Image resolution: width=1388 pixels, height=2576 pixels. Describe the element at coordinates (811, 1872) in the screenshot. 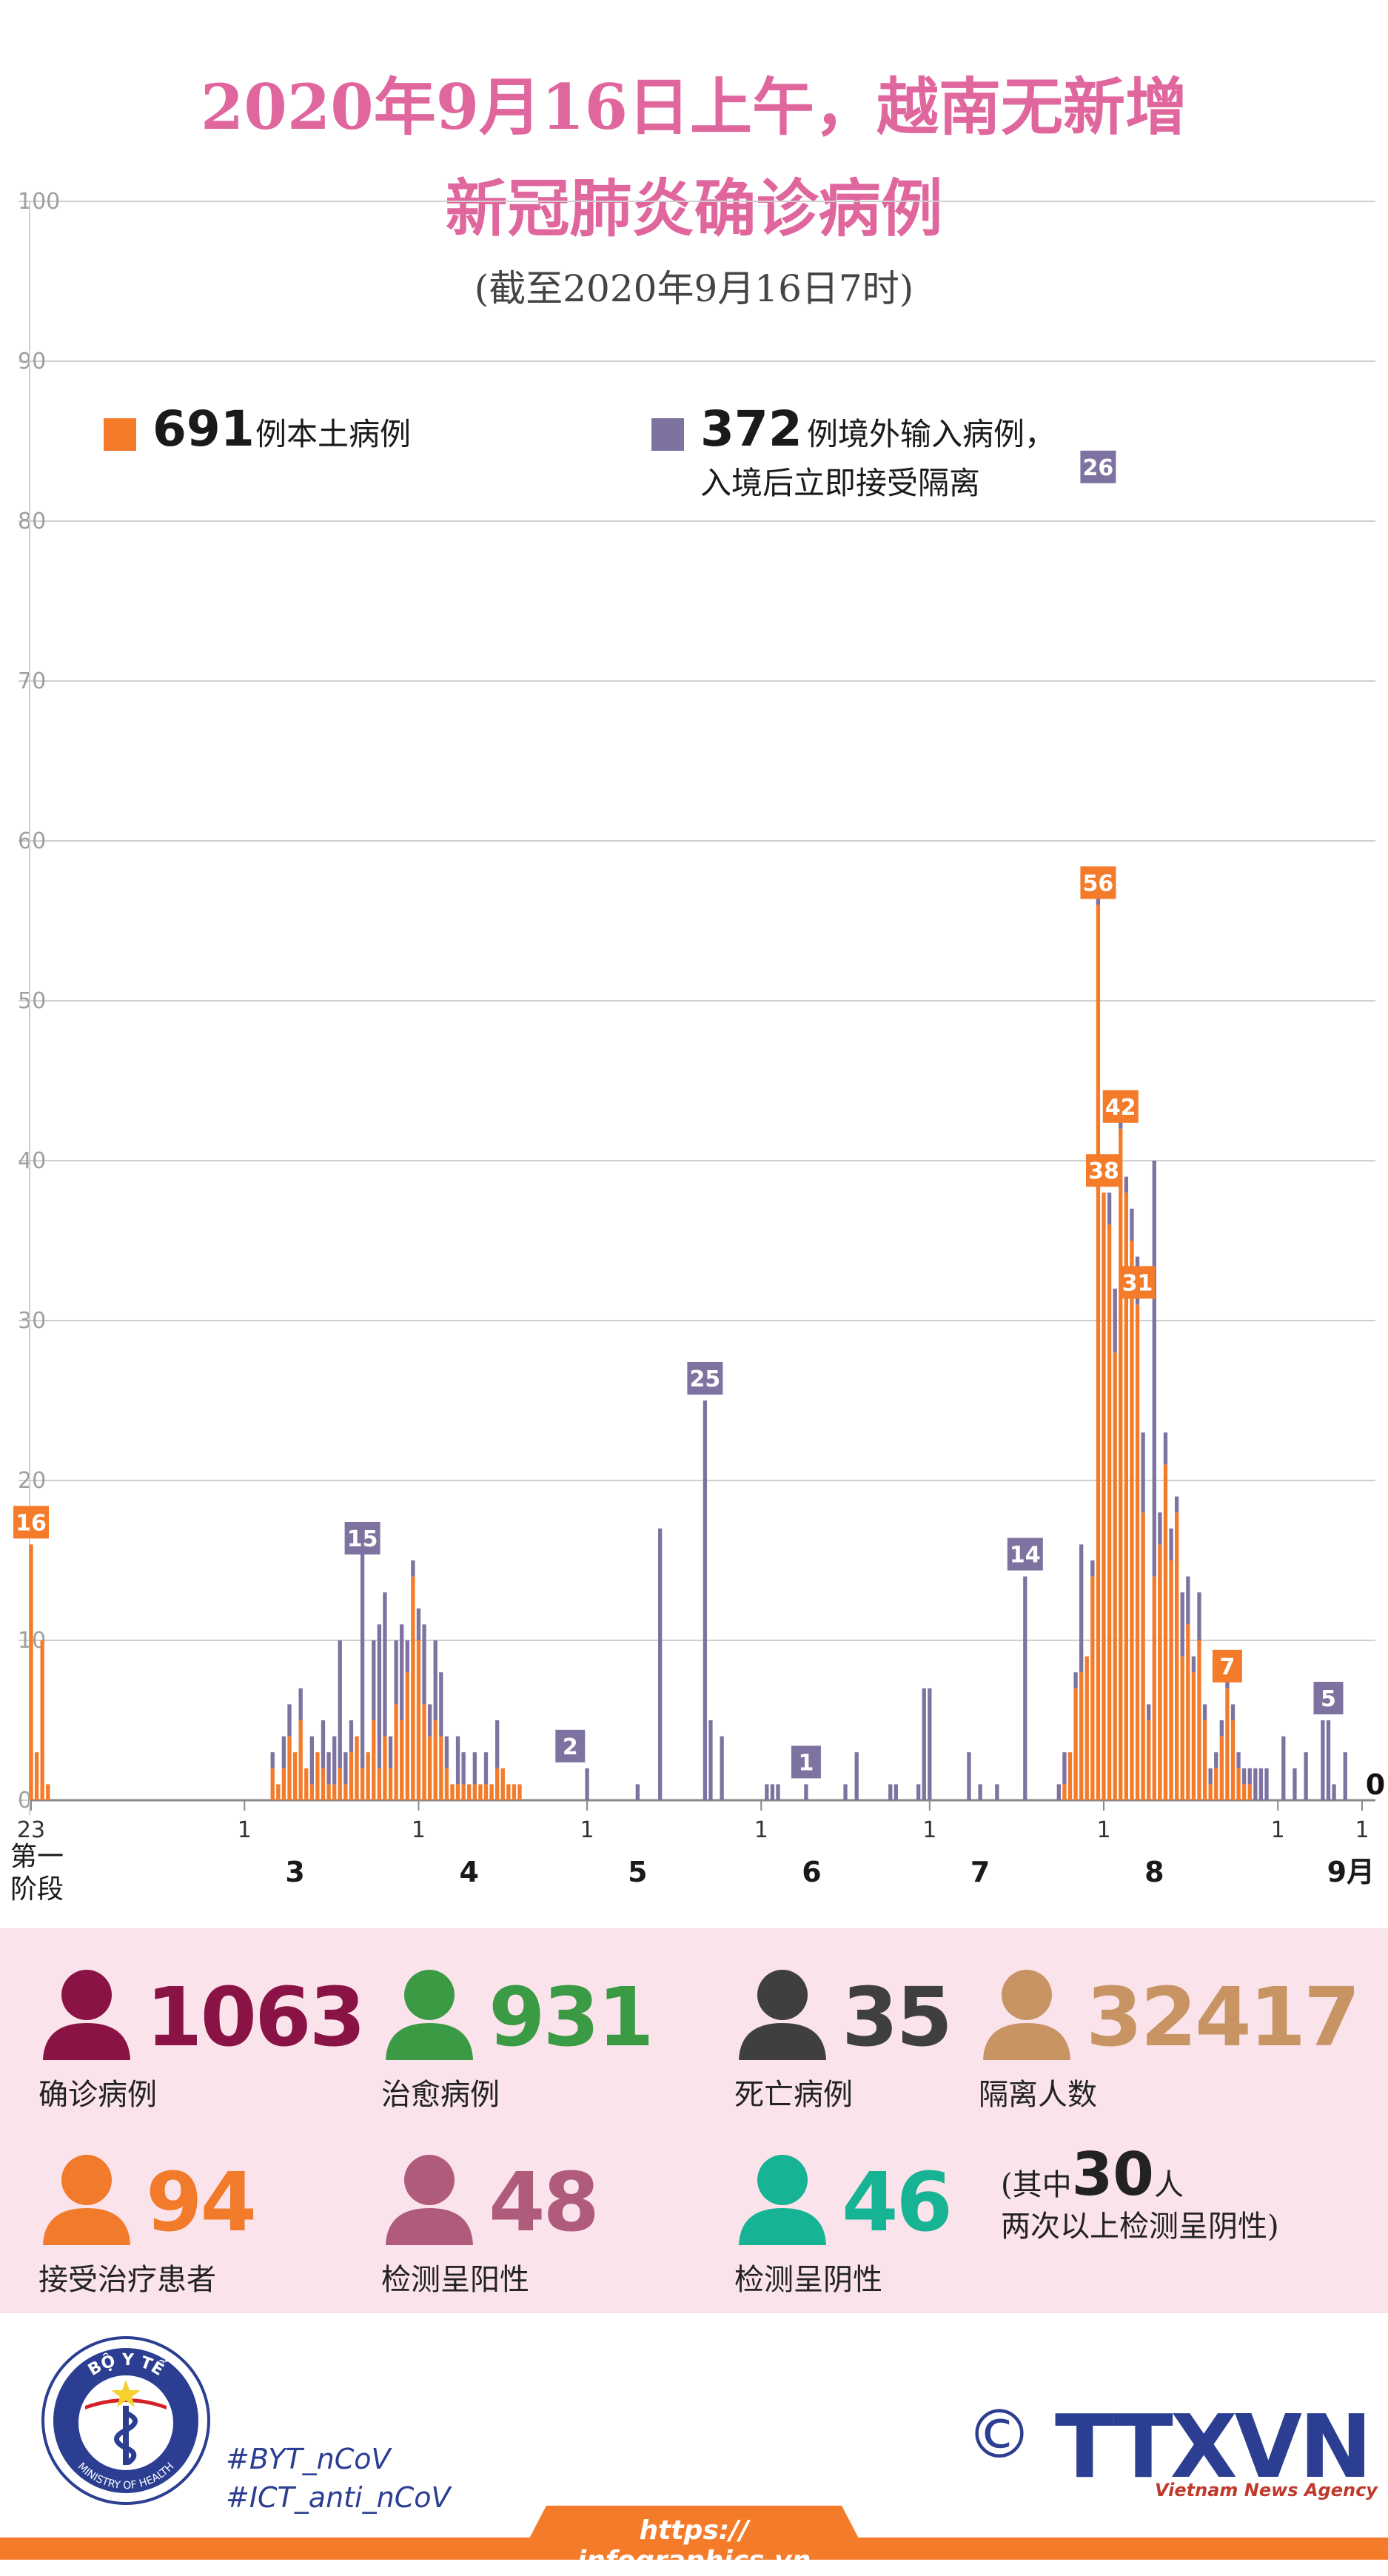

I see `month-label: 6` at that location.